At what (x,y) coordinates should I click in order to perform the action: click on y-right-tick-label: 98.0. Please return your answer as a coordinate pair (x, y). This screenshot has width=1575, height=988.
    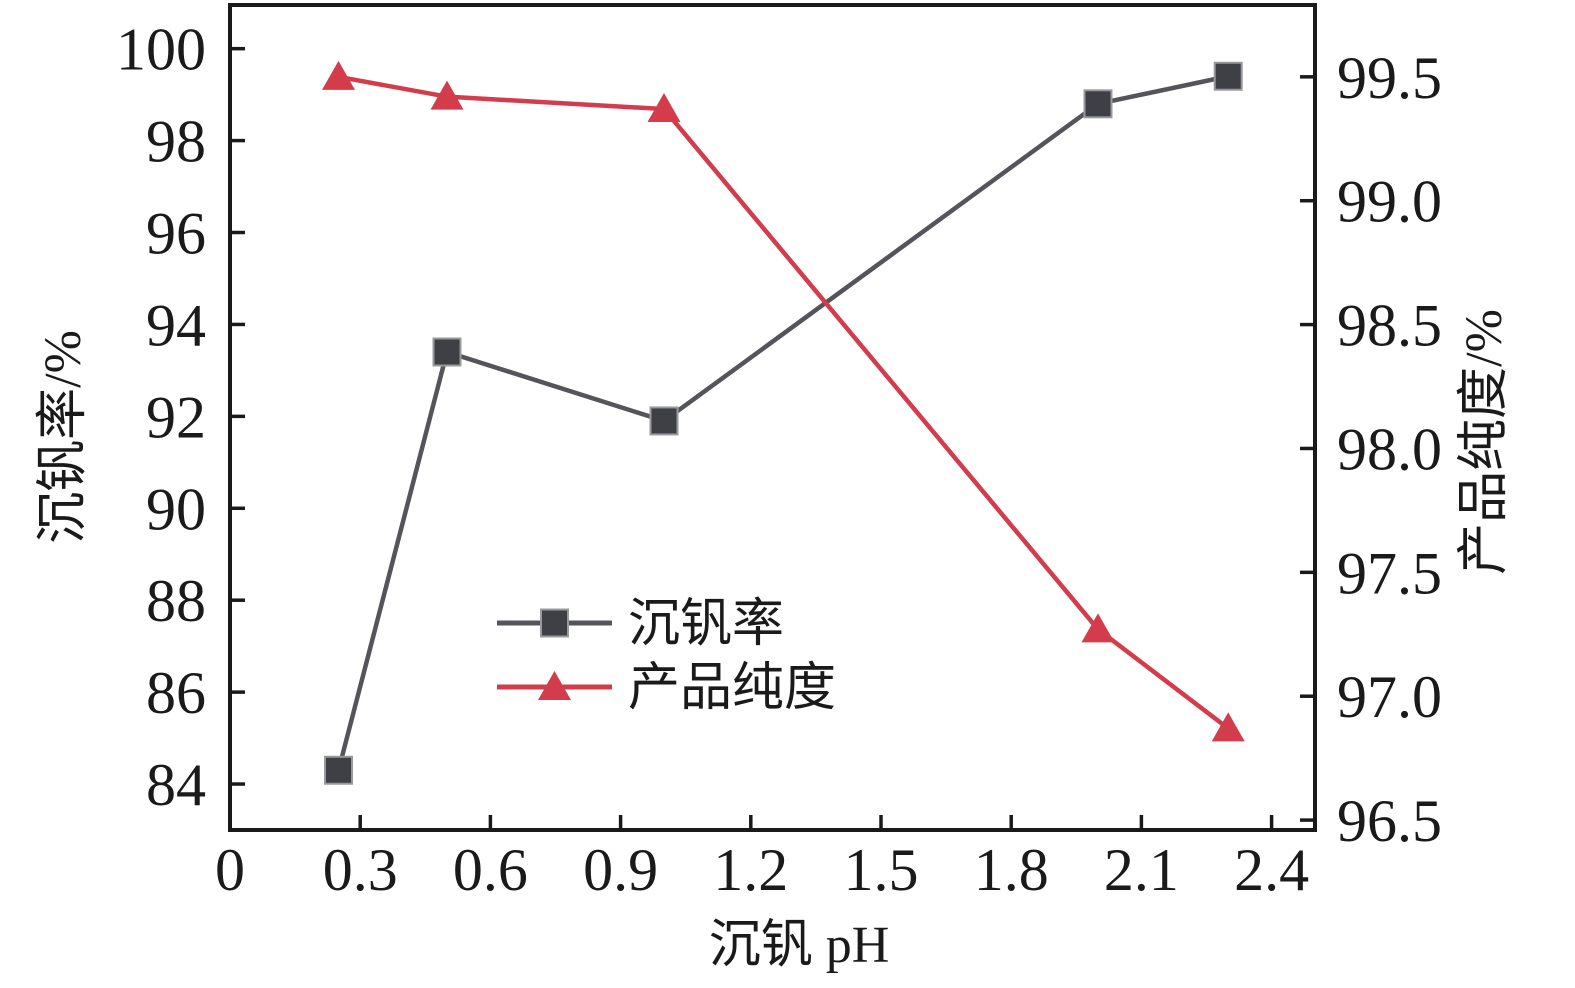
    Looking at the image, I should click on (1389, 449).